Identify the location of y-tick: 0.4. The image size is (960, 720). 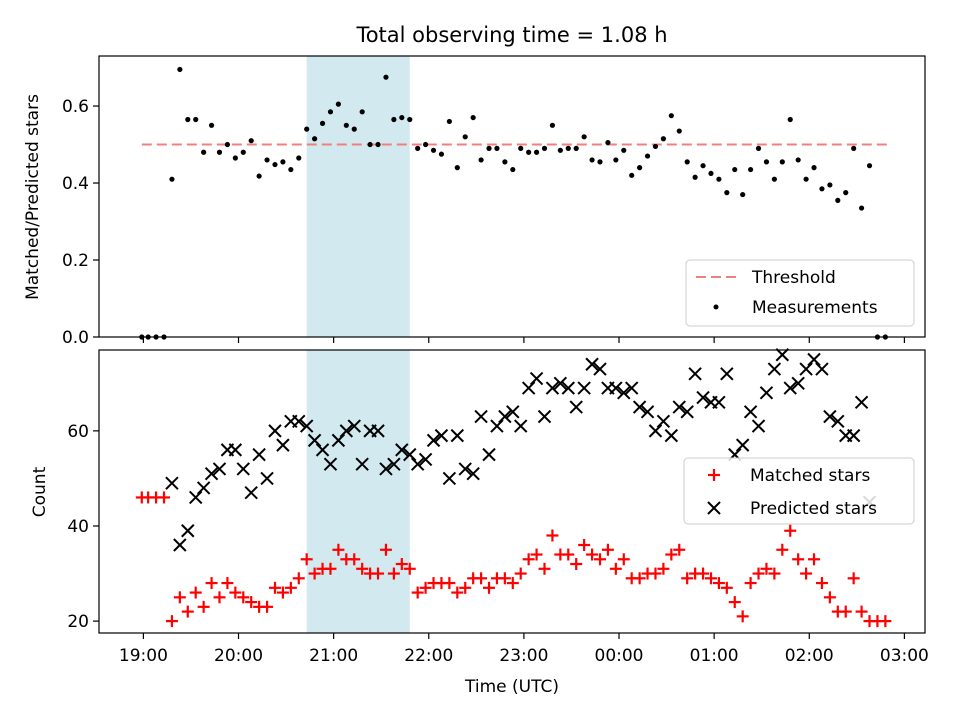
(80, 184).